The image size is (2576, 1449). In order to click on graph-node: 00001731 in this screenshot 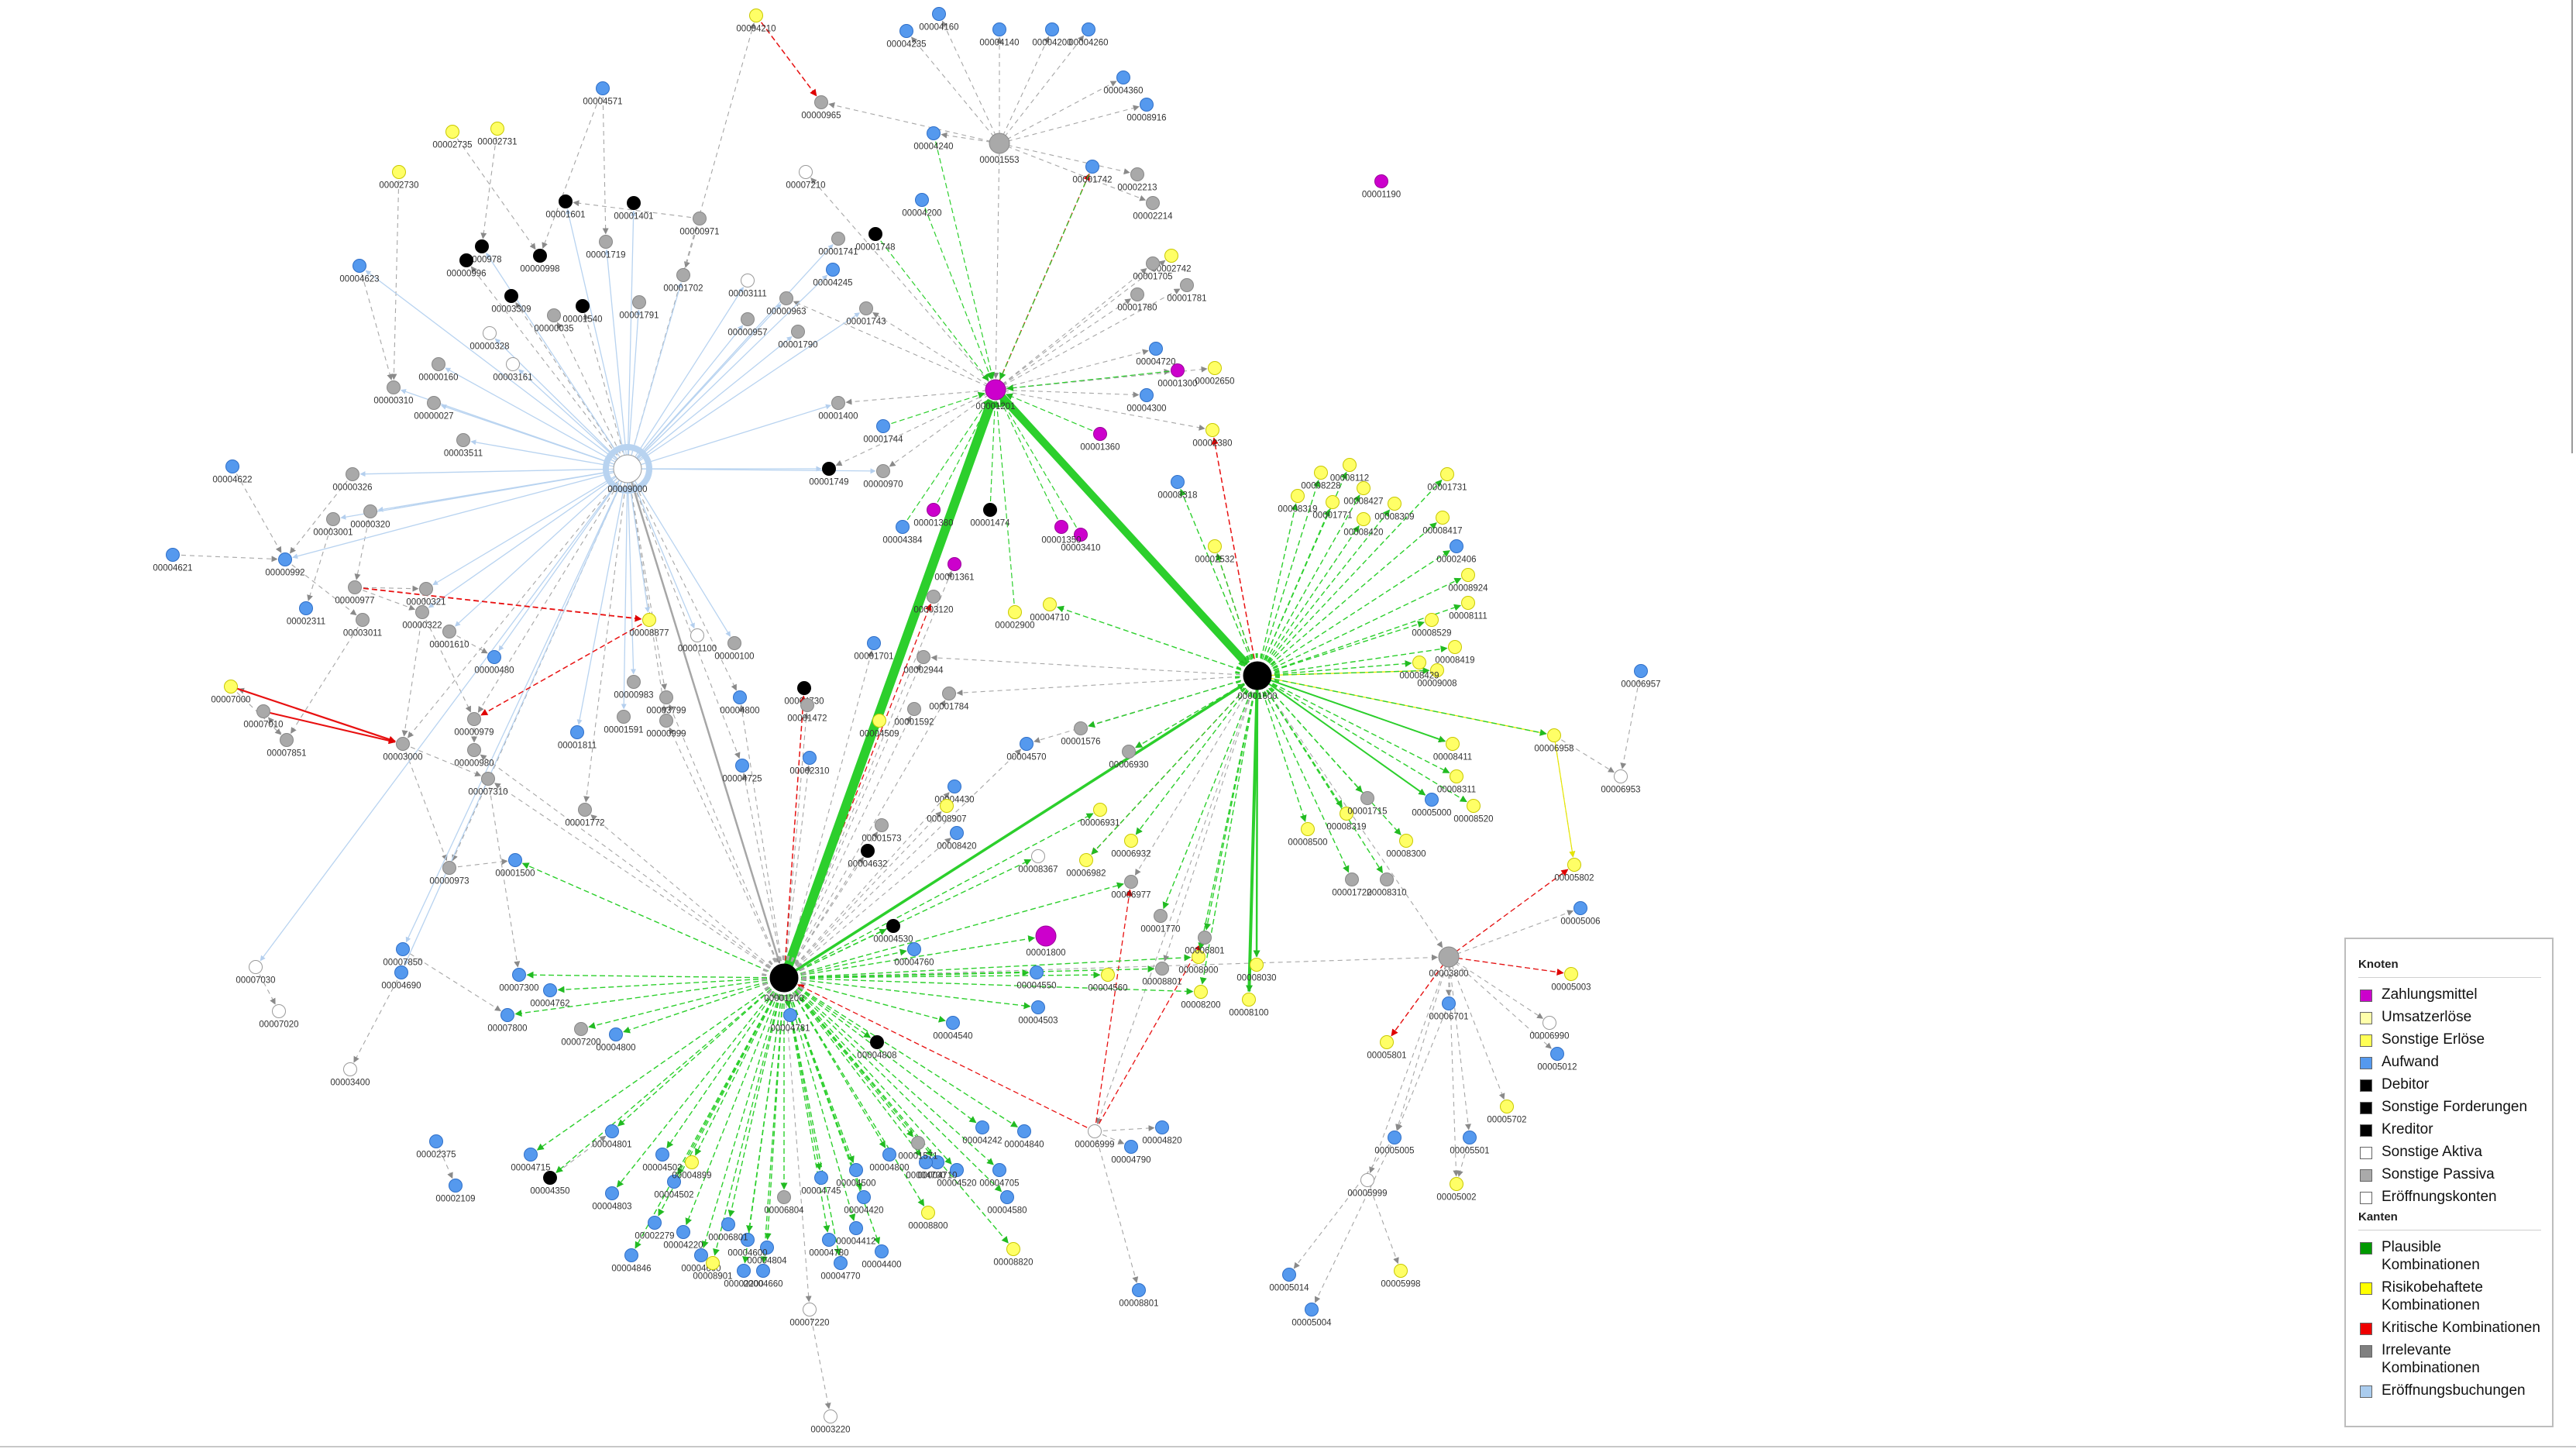, I will do `click(1447, 480)`.